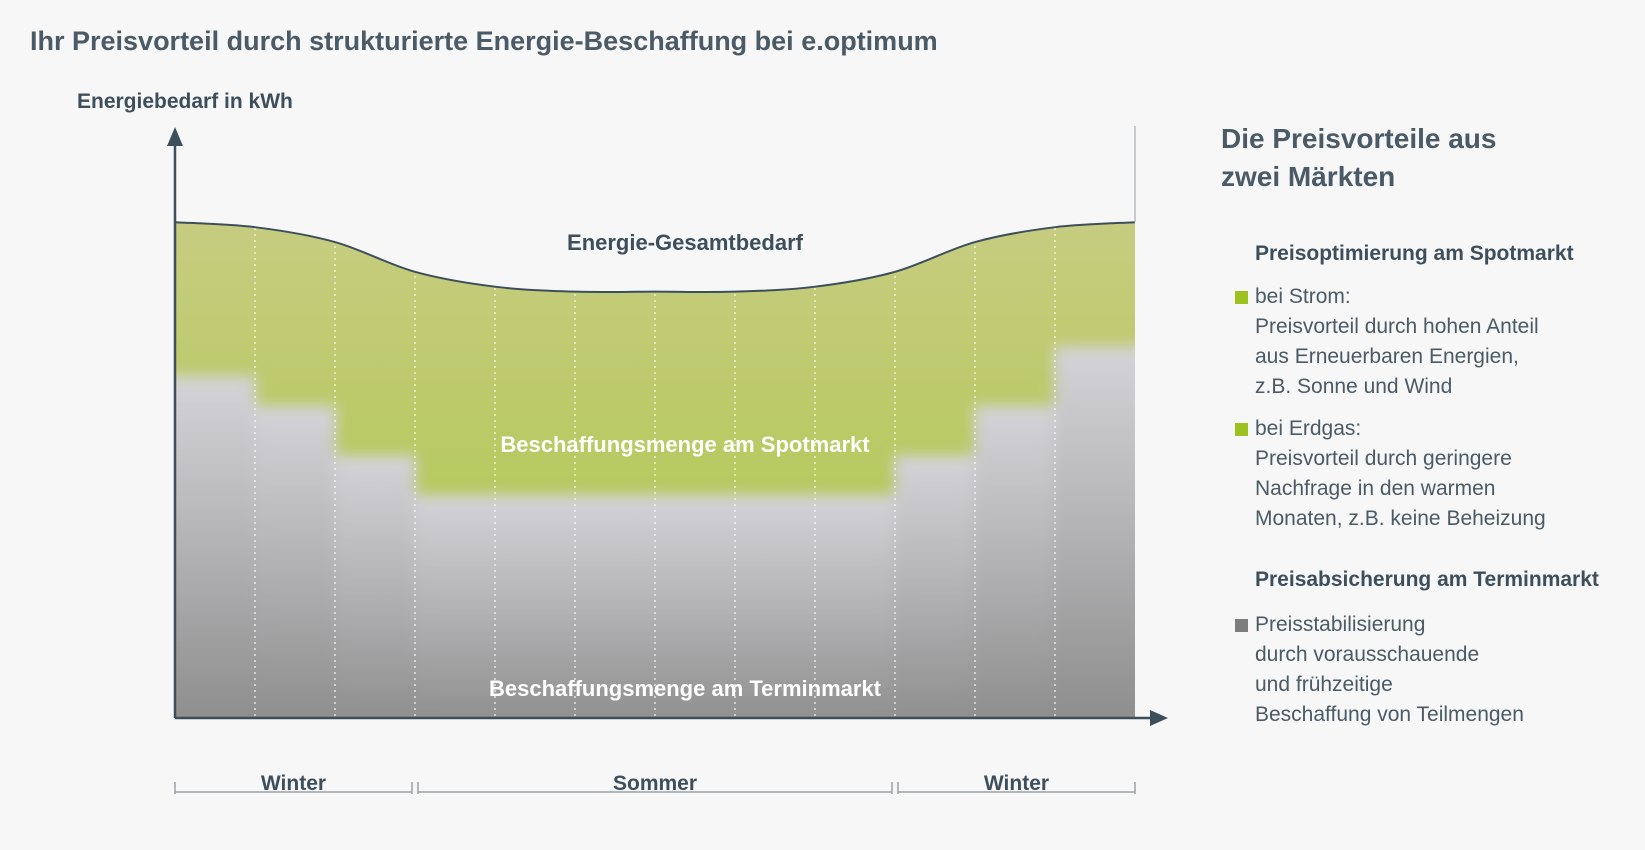 This screenshot has width=1645, height=850. Describe the element at coordinates (685, 688) in the screenshot. I see `termin-area-label: Beschaffungsmenge am Terminmarkt` at that location.